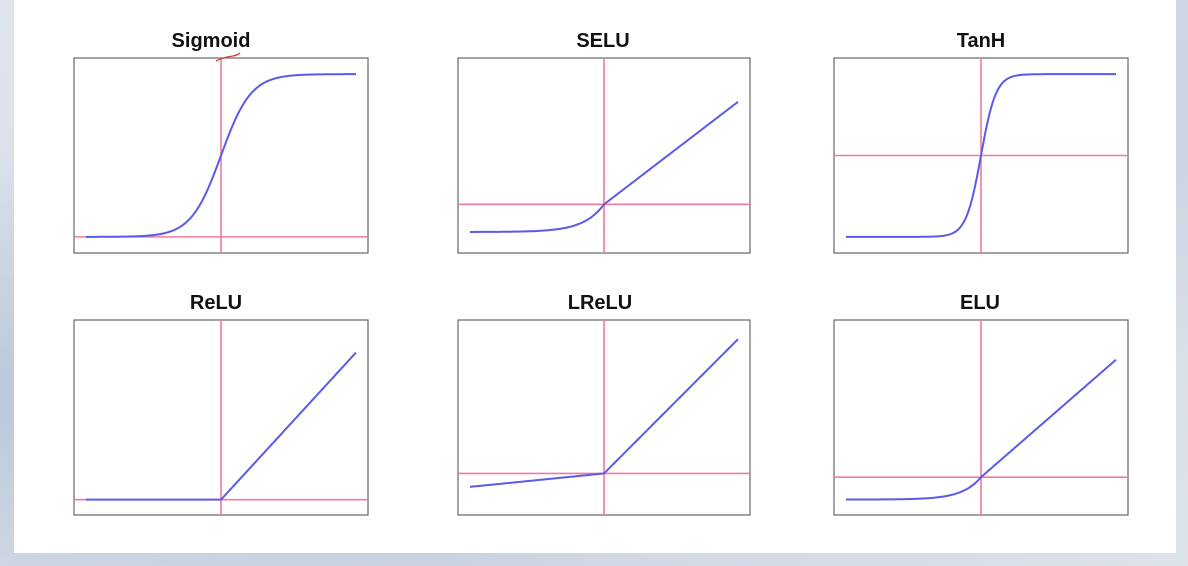 The width and height of the screenshot is (1188, 566). What do you see at coordinates (221, 155) in the screenshot?
I see `curve-sigmoid` at bounding box center [221, 155].